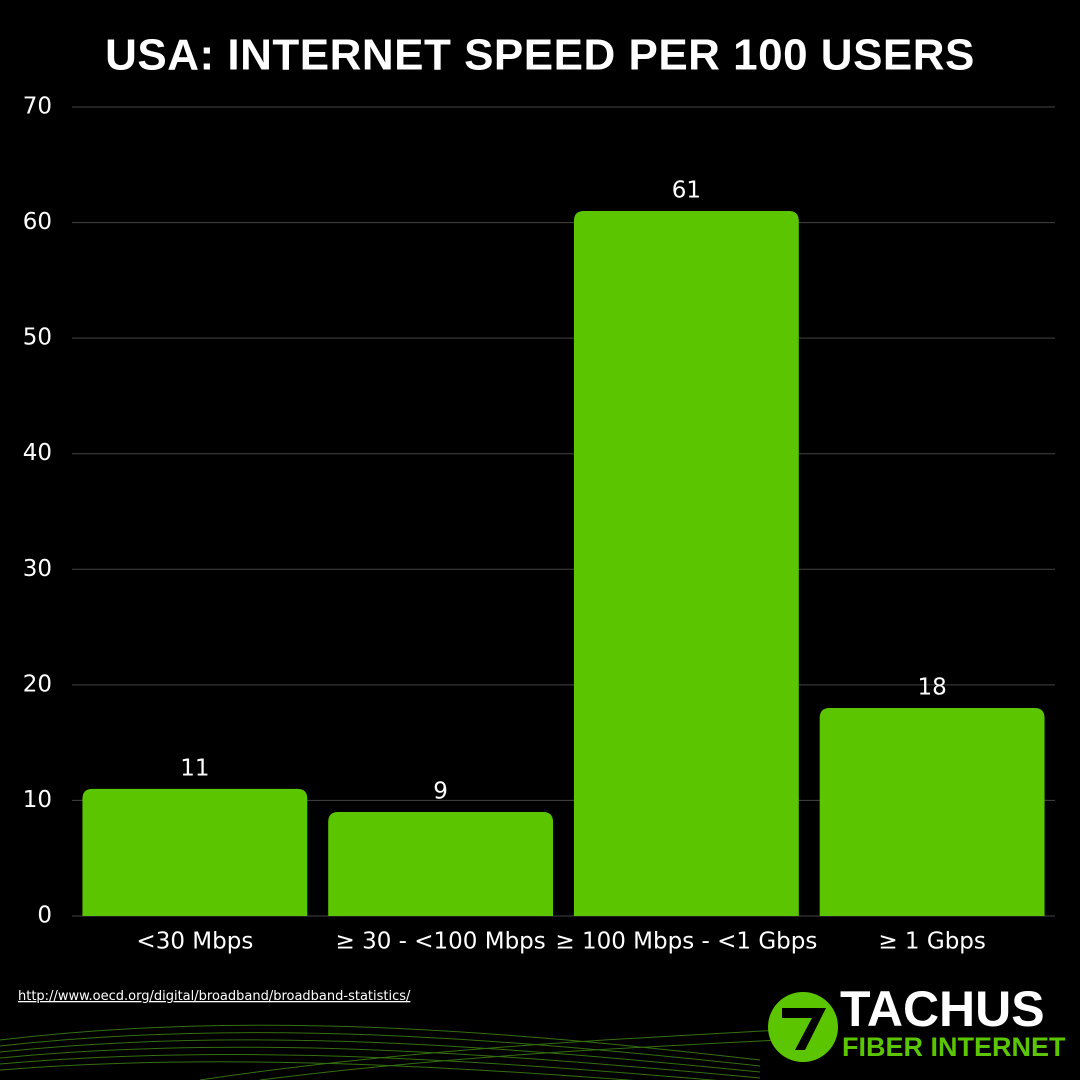  What do you see at coordinates (37, 453) in the screenshot?
I see `y-tick-label: 40` at bounding box center [37, 453].